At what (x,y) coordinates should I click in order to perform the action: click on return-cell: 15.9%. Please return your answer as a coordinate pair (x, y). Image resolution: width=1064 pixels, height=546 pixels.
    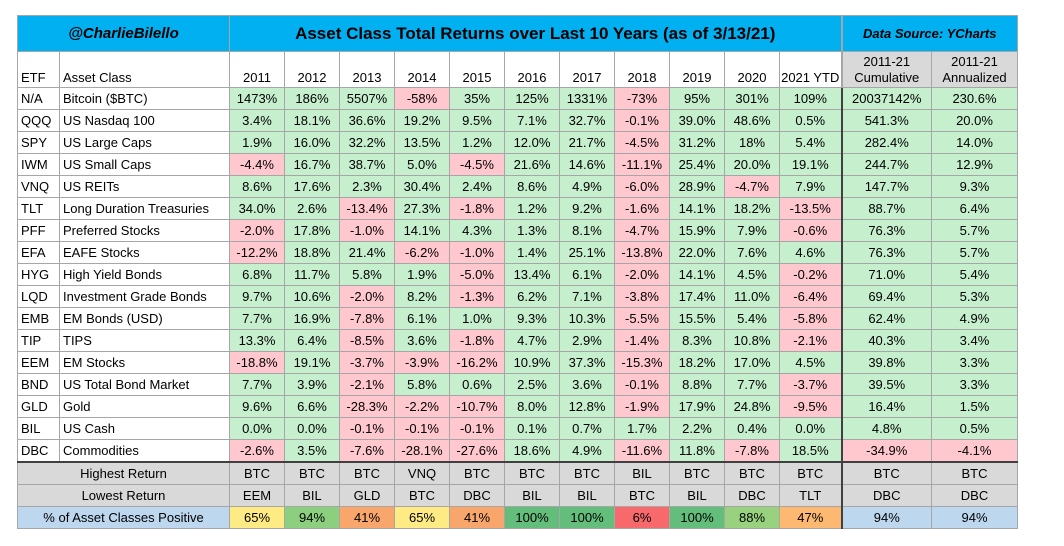
    Looking at the image, I should click on (697, 230).